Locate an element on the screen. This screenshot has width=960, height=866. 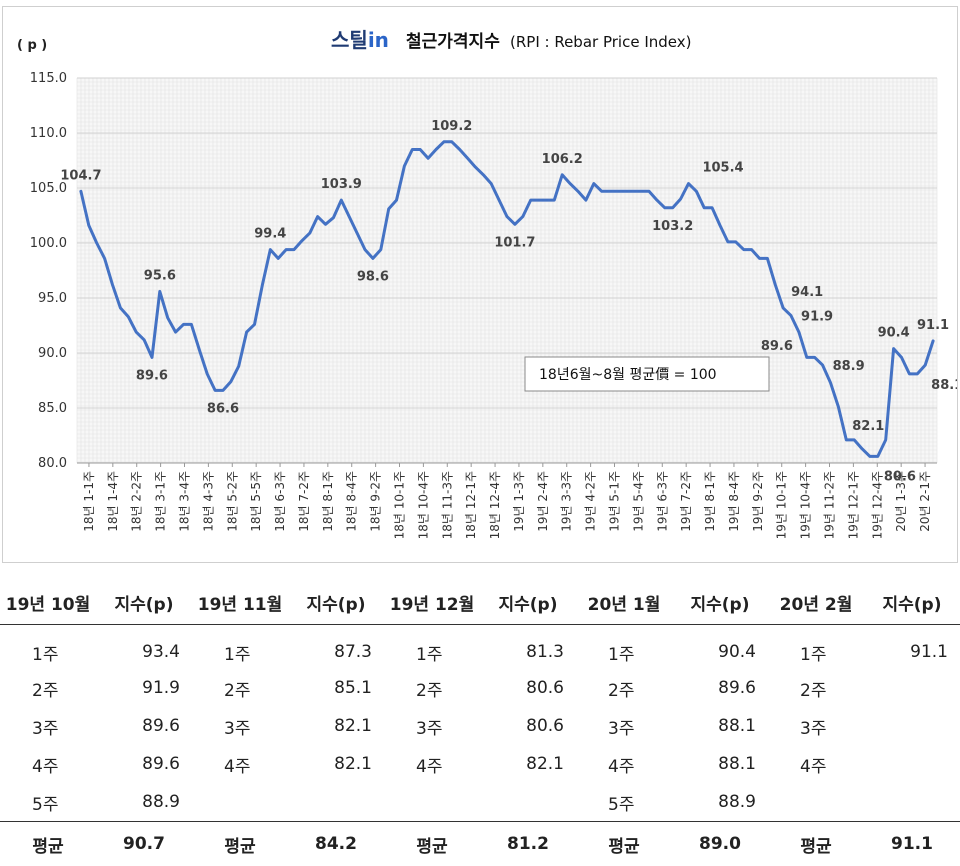
x-tick-label: 18년 5-2주 is located at coordinates (232, 501).